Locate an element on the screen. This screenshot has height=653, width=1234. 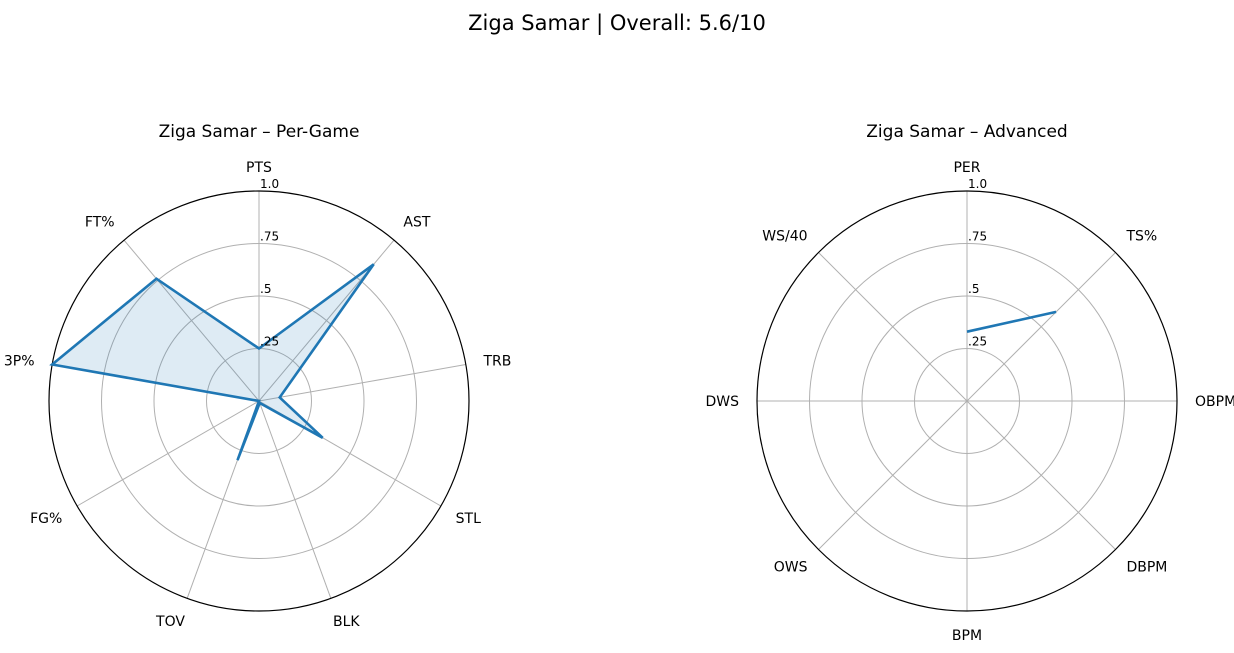
series-area is located at coordinates (213, 362).